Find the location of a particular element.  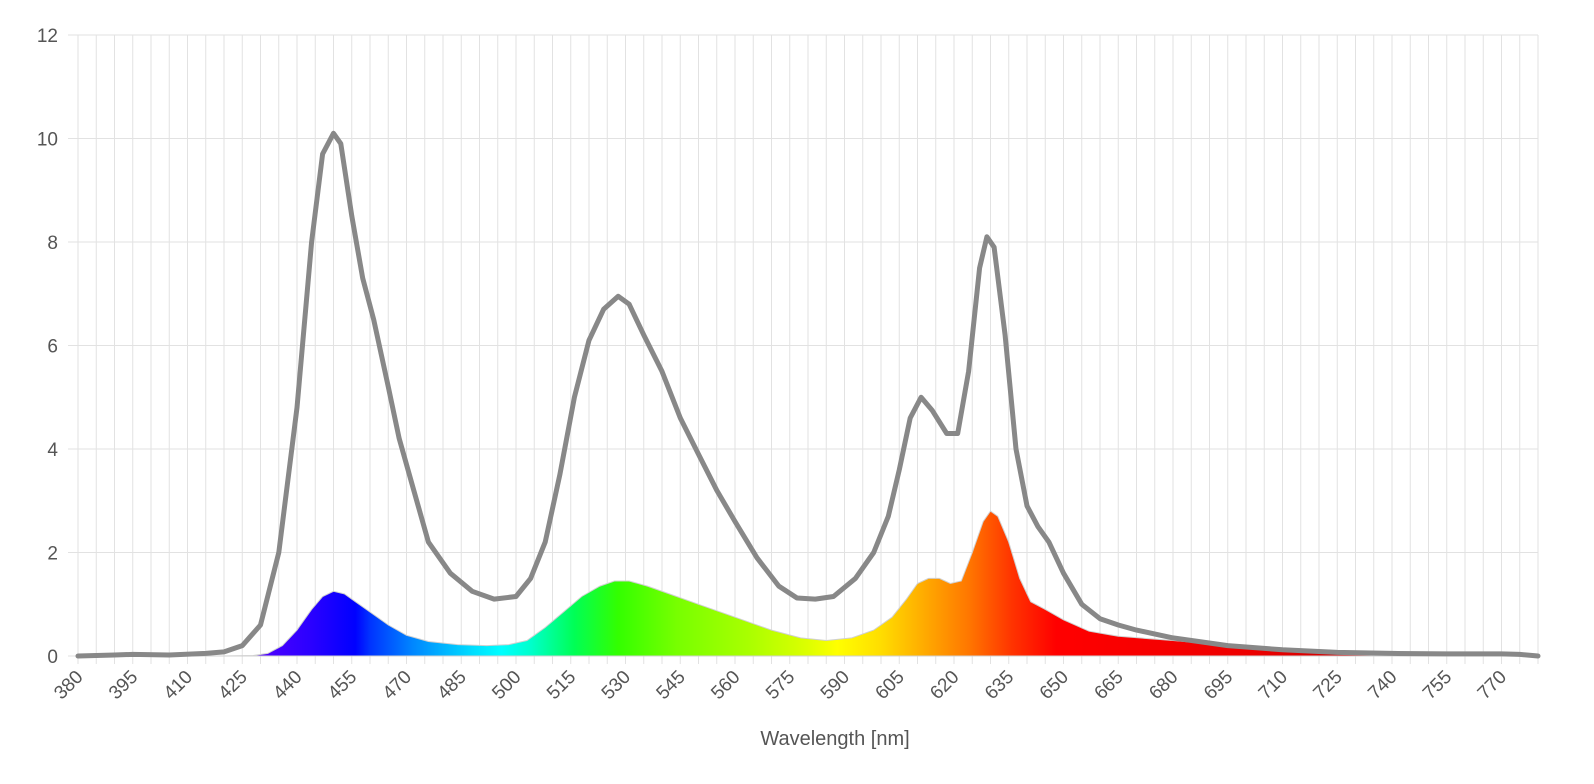

x-tick-label: 425 is located at coordinates (233, 685).